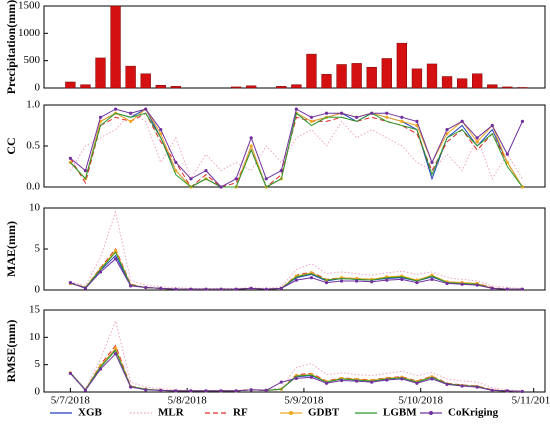 This screenshot has width=550, height=426. Describe the element at coordinates (29, 6) in the screenshot. I see `y-tick-label: 1500` at that location.